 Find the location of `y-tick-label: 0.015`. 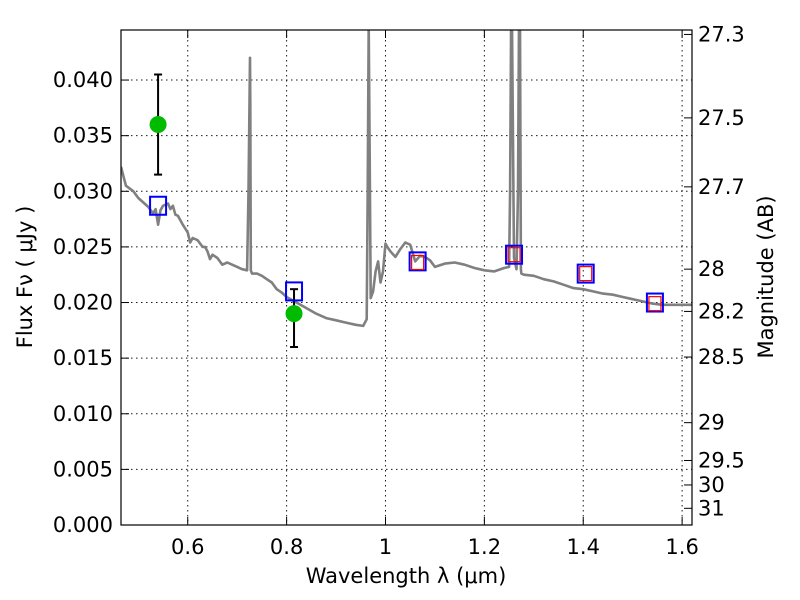

y-tick-label: 0.015 is located at coordinates (83, 358).